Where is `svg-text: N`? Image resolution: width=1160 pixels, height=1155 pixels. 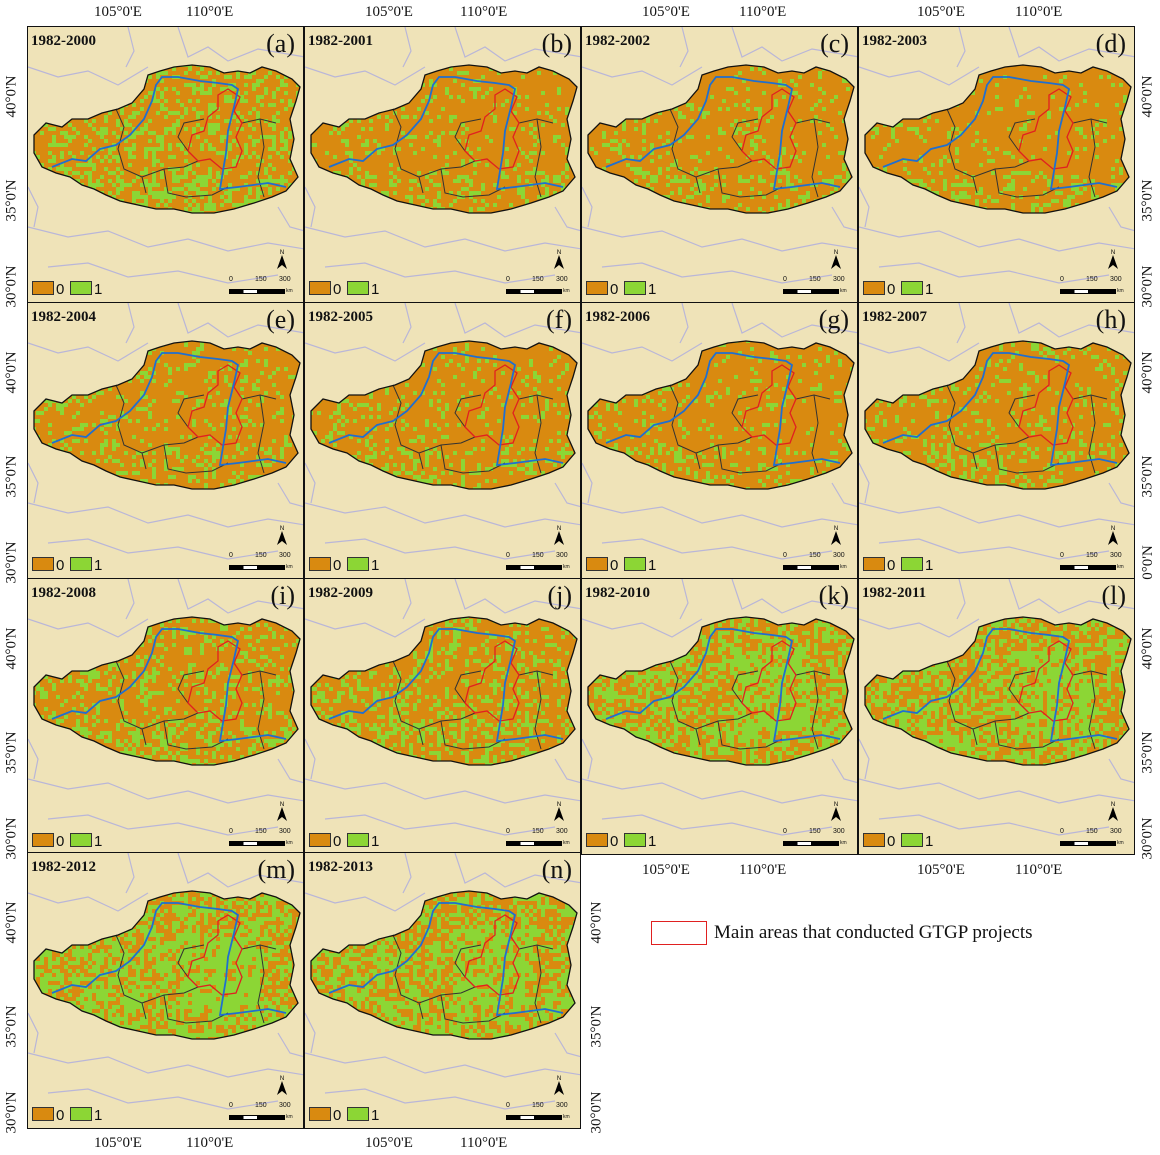
svg-text: N is located at coordinates (836, 529).